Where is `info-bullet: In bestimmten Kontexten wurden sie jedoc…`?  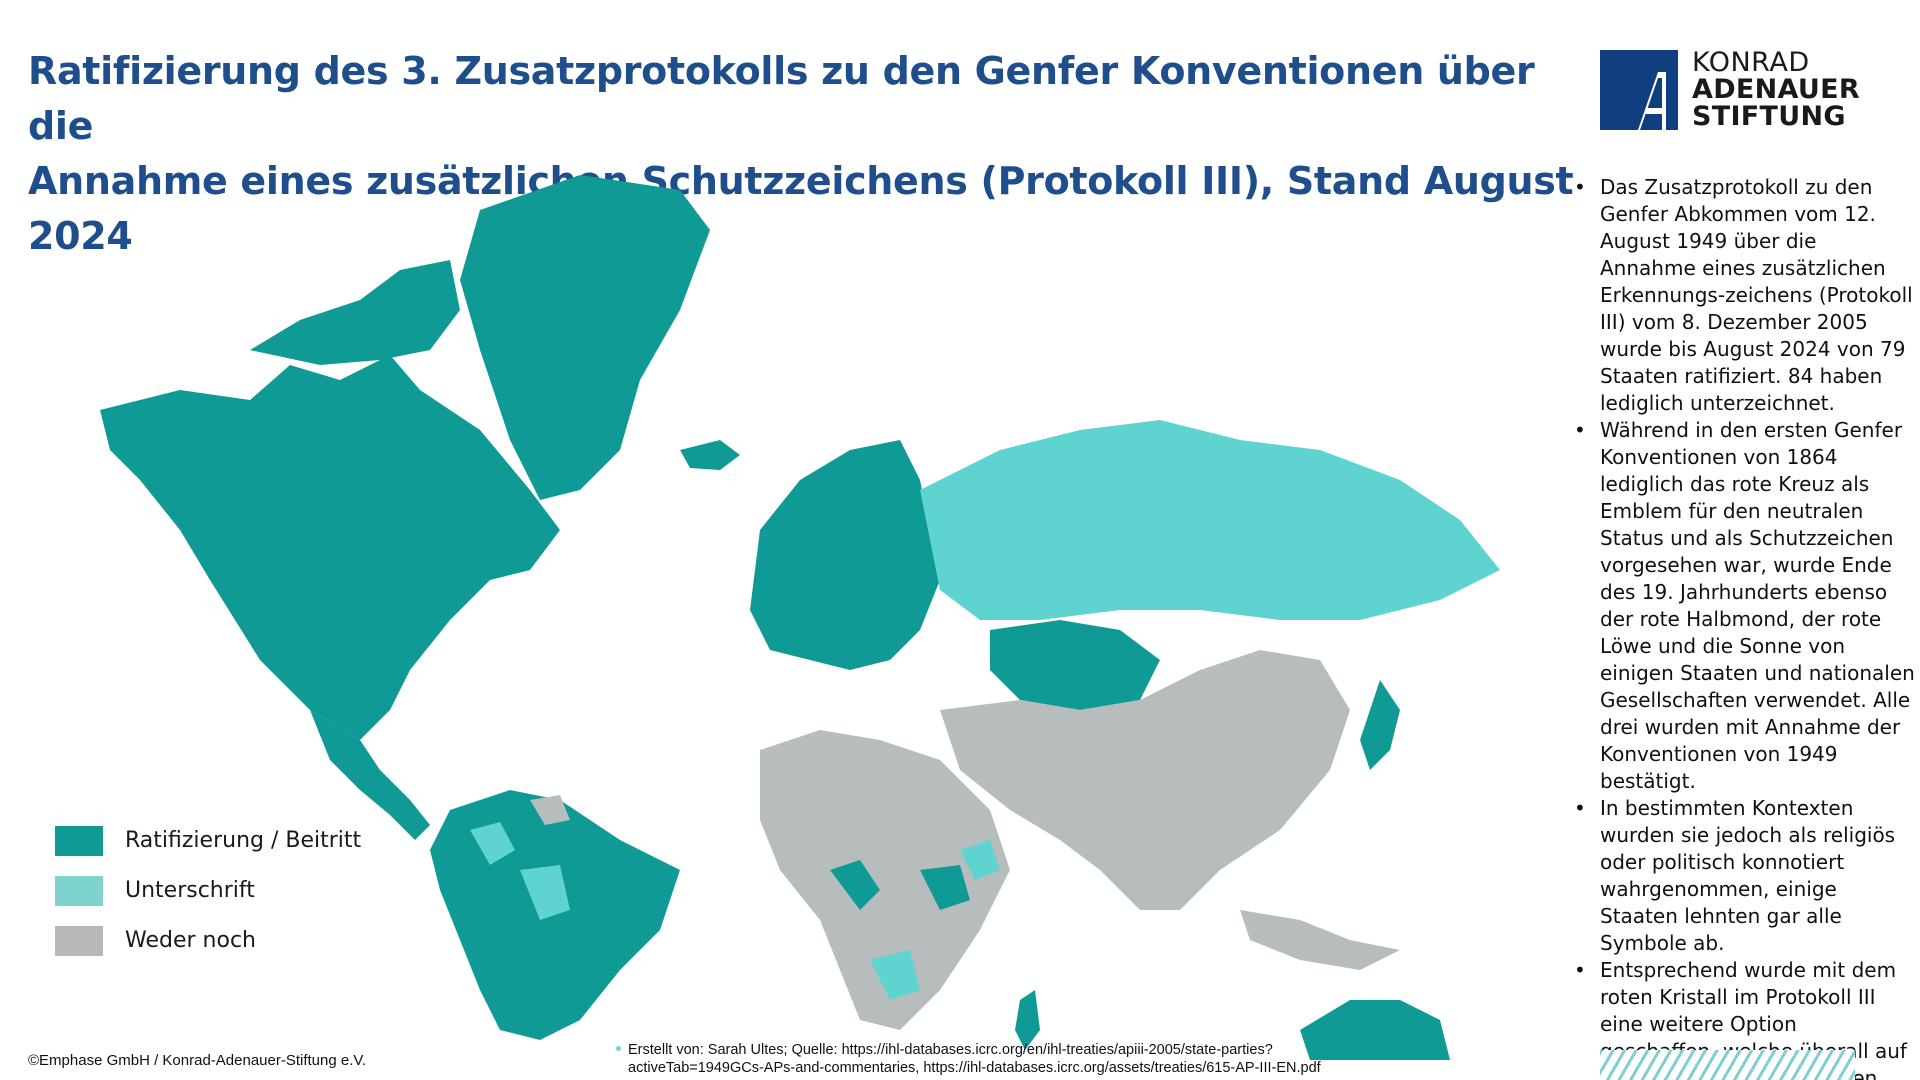
info-bullet: In bestimmten Kontexten wurden sie jedoc… is located at coordinates (1742, 876).